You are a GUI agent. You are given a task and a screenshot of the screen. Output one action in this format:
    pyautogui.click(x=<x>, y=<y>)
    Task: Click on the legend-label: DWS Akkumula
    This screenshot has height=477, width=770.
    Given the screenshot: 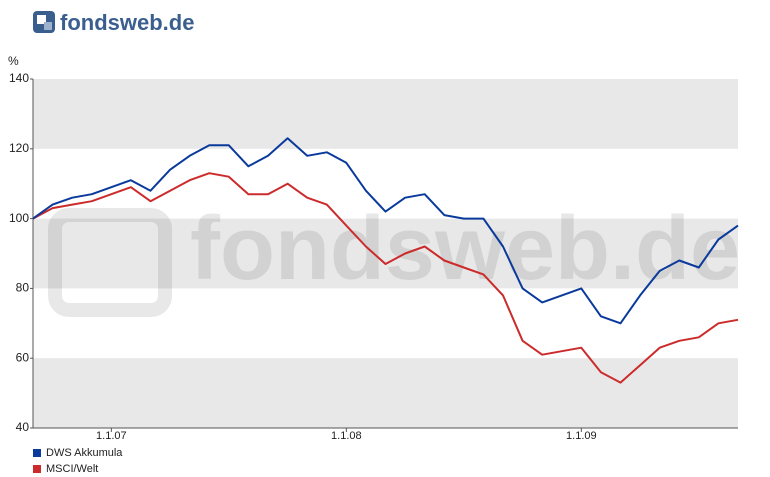 What is the action you would take?
    pyautogui.click(x=84, y=453)
    